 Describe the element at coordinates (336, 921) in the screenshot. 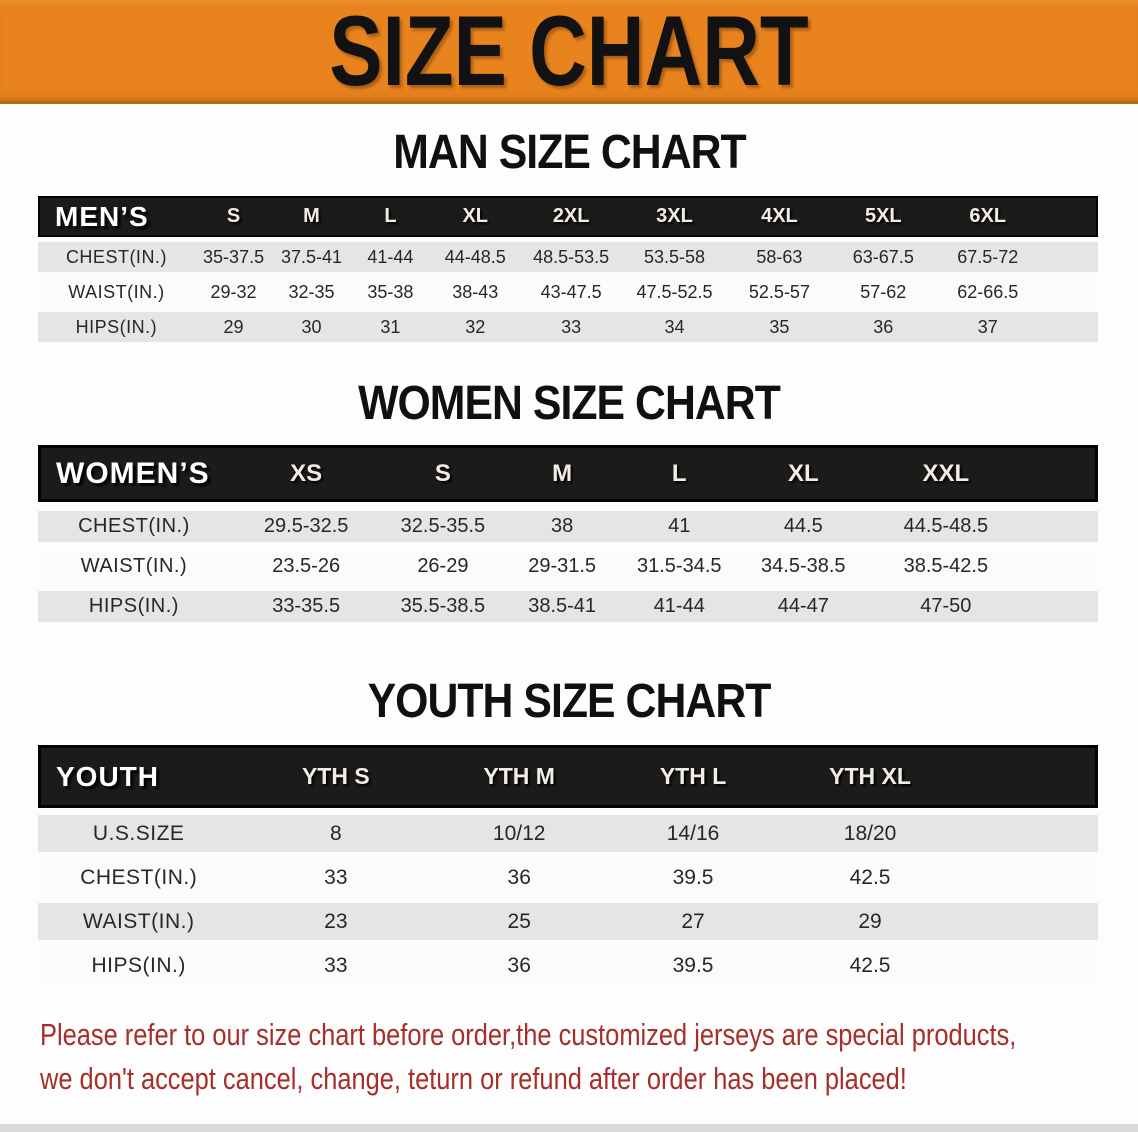

I see `size-value: 23` at that location.